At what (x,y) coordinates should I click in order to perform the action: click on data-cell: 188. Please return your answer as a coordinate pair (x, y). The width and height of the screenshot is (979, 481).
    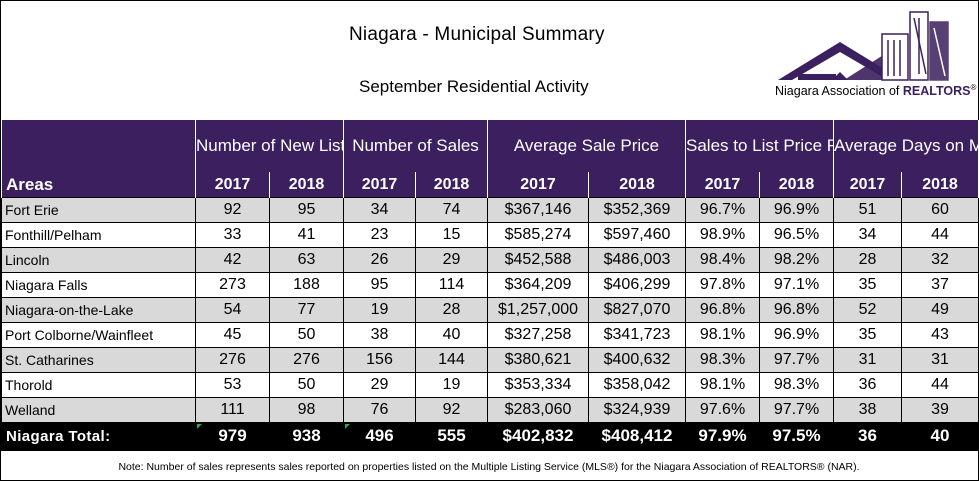
    Looking at the image, I should click on (306, 284).